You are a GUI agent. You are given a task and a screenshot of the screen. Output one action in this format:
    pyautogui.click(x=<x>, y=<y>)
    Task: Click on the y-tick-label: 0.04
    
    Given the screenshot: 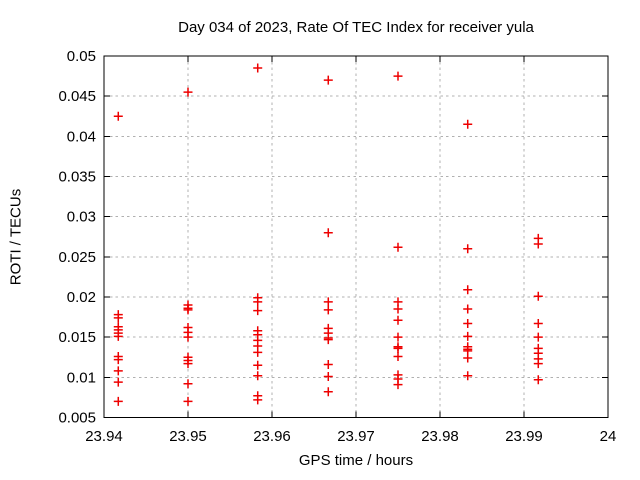 What is the action you would take?
    pyautogui.click(x=81, y=136)
    